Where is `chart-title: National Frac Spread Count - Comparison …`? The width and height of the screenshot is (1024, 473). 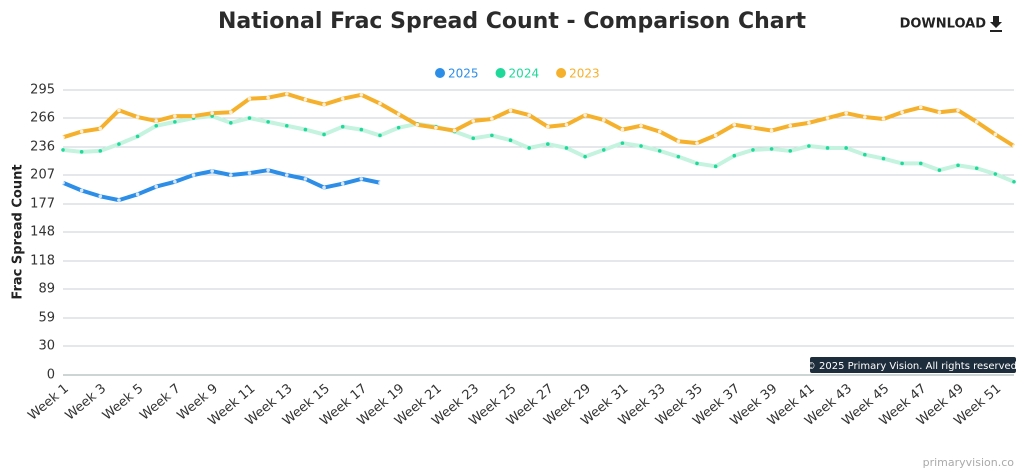
chart-title: National Frac Spread Count - Comparison … is located at coordinates (512, 21).